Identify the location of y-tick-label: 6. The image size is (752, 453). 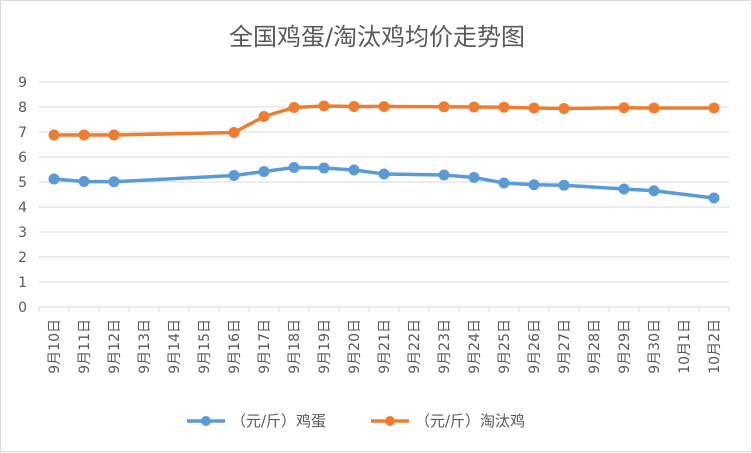
(22, 158).